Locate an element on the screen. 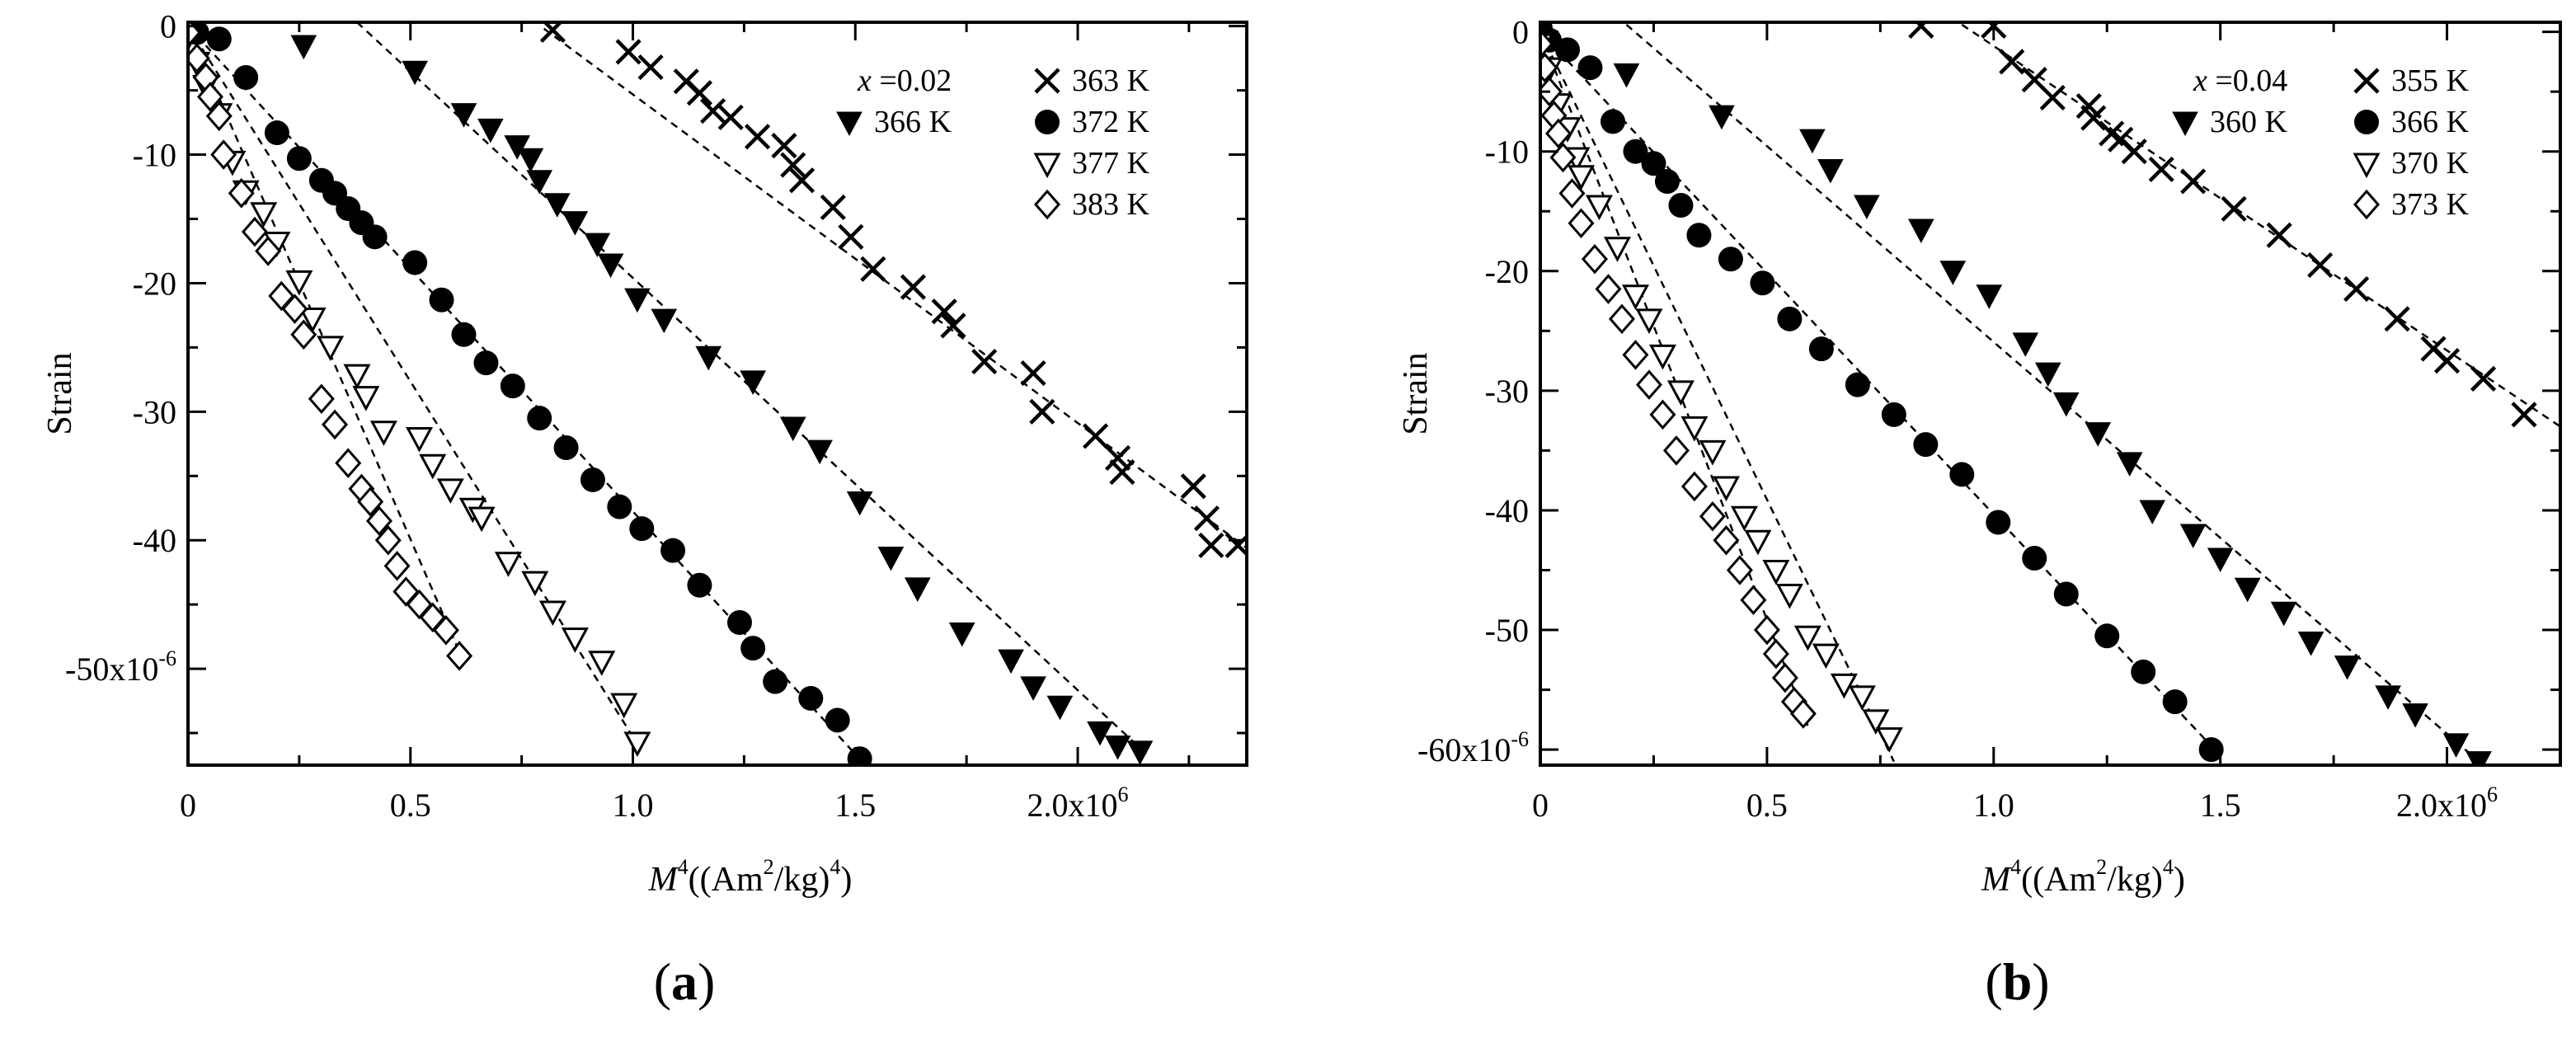 This screenshot has height=1043, width=2576. legend-label: 373 K is located at coordinates (2430, 205).